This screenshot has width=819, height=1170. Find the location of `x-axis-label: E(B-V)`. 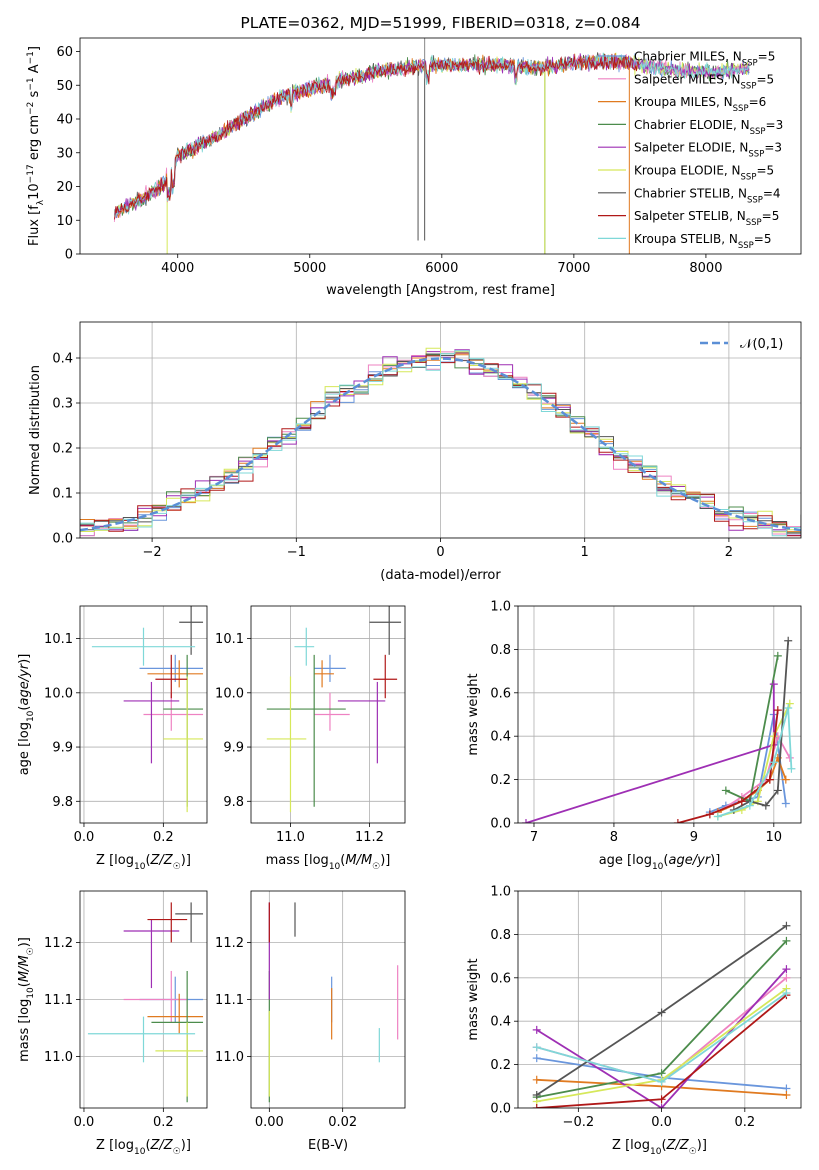

x-axis-label: E(B-V) is located at coordinates (328, 1145).